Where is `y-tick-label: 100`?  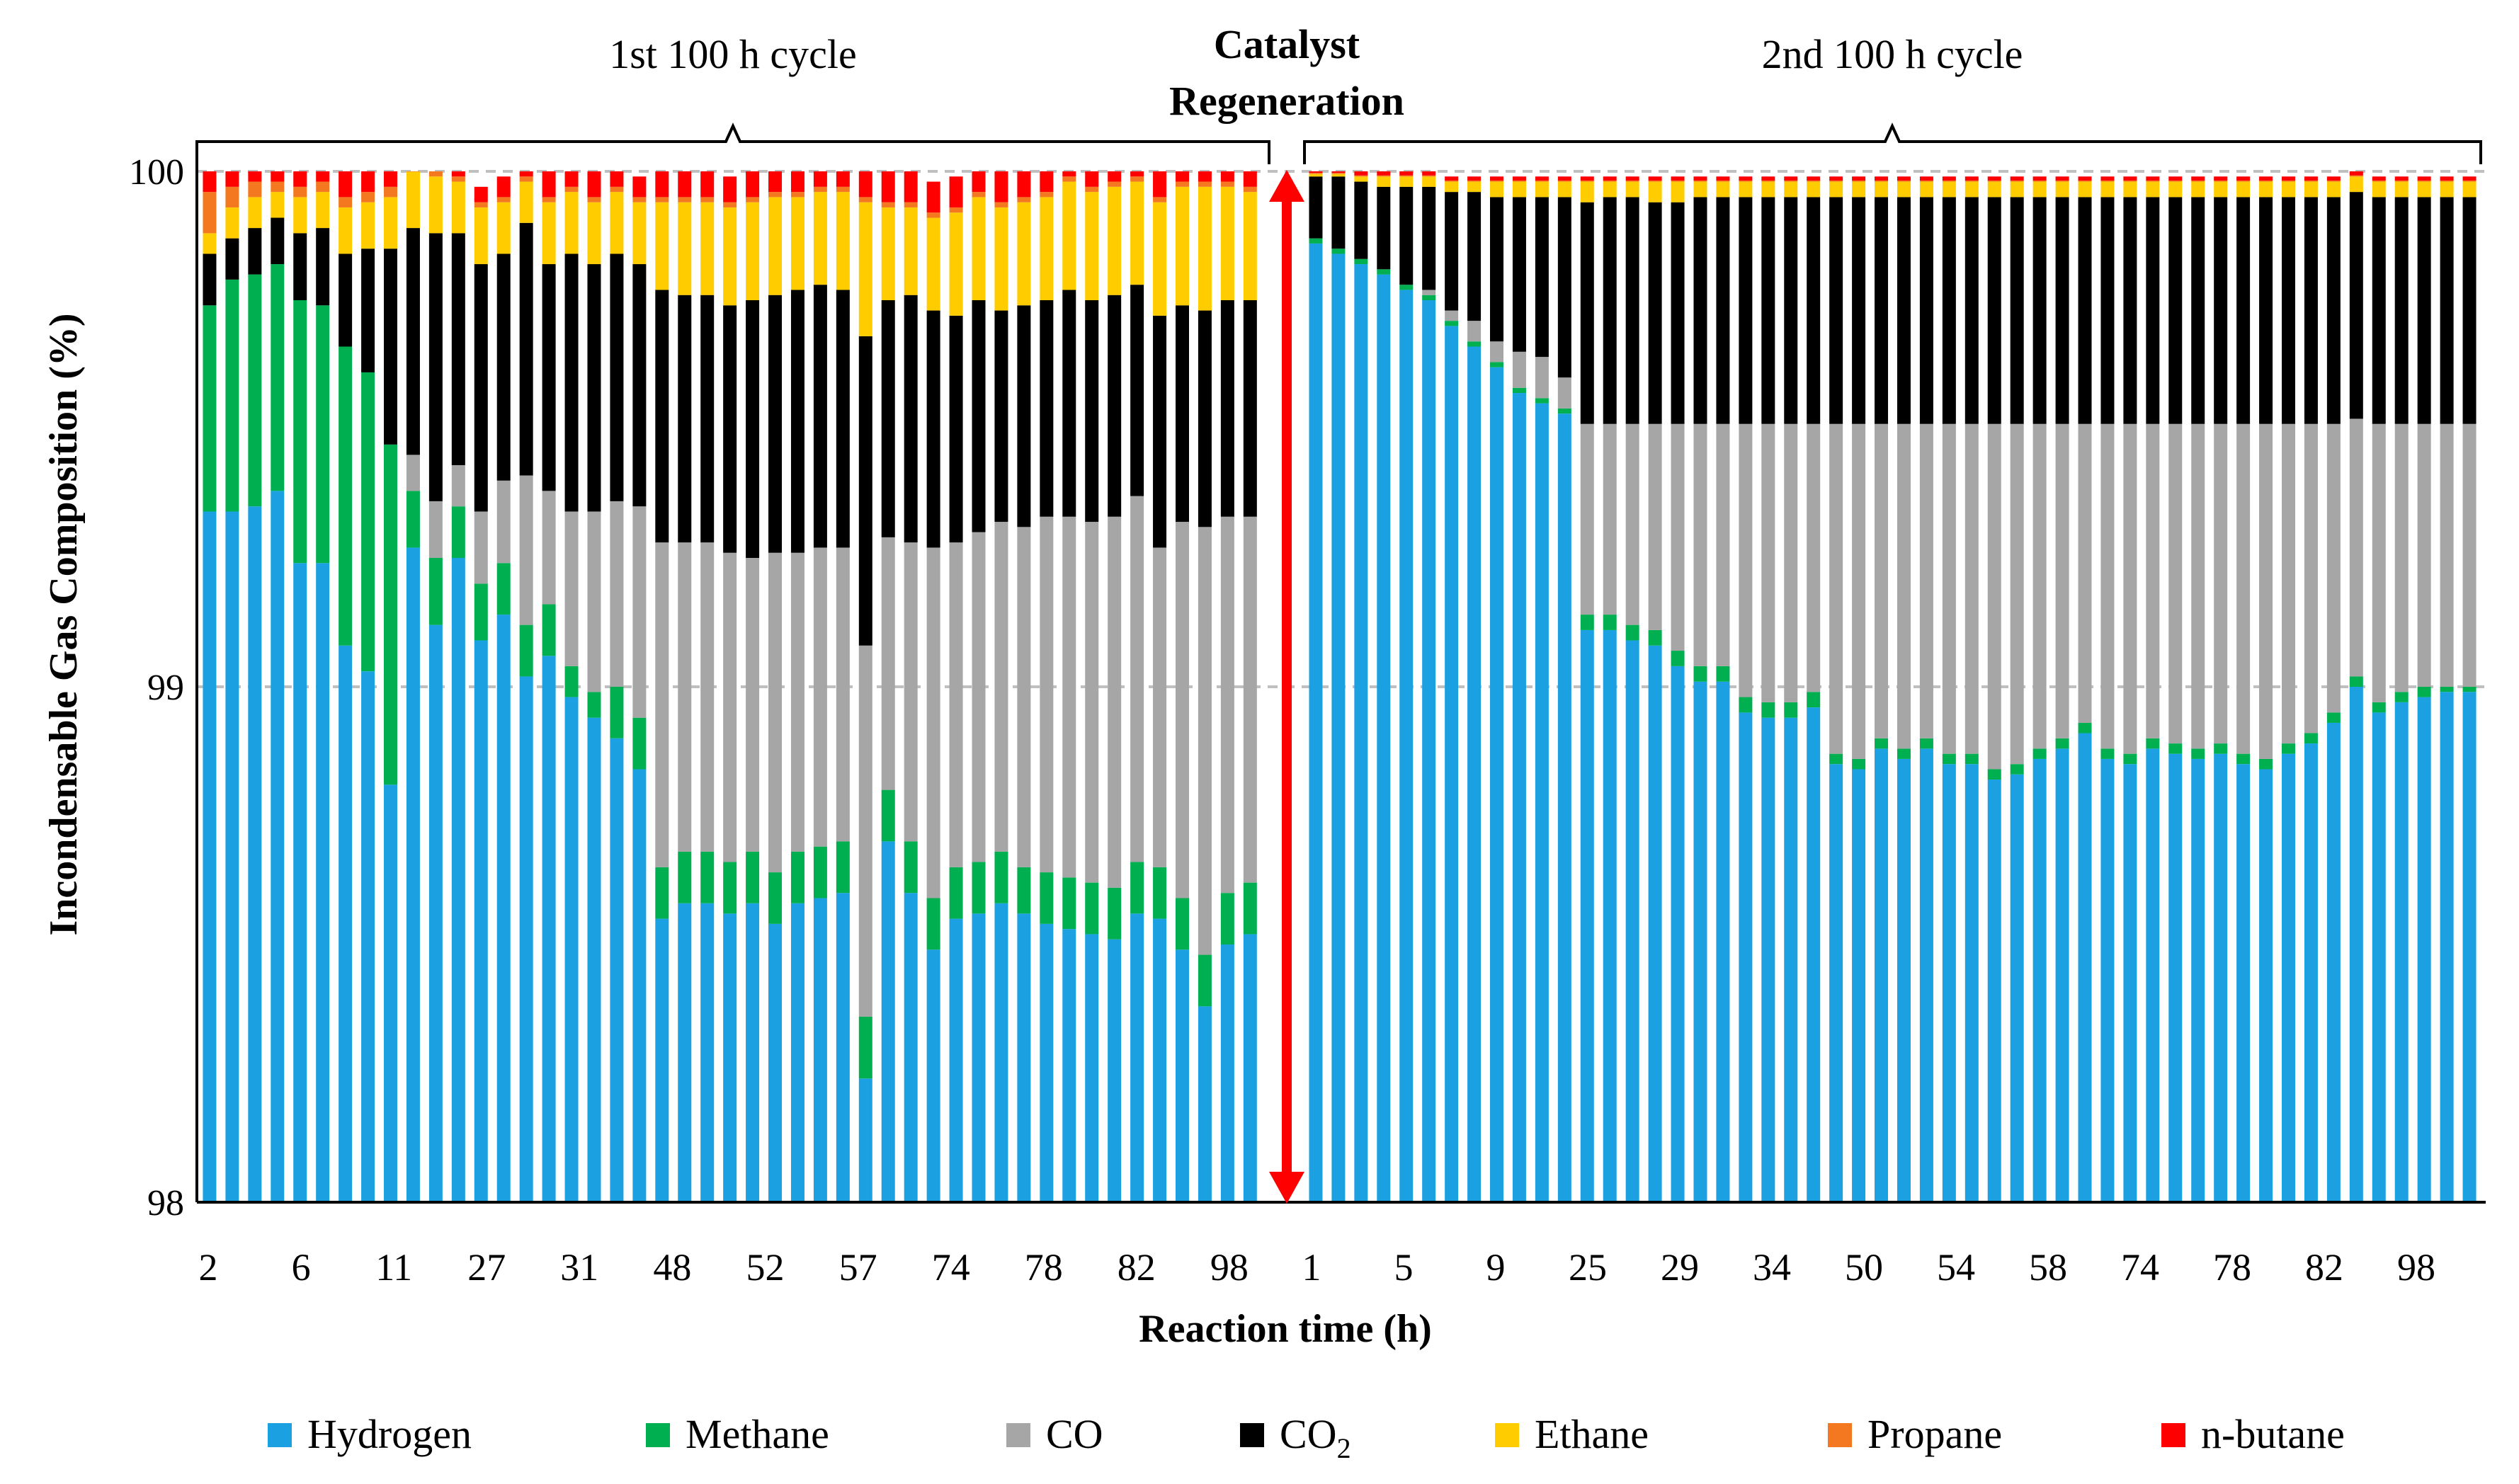 y-tick-label: 100 is located at coordinates (156, 172).